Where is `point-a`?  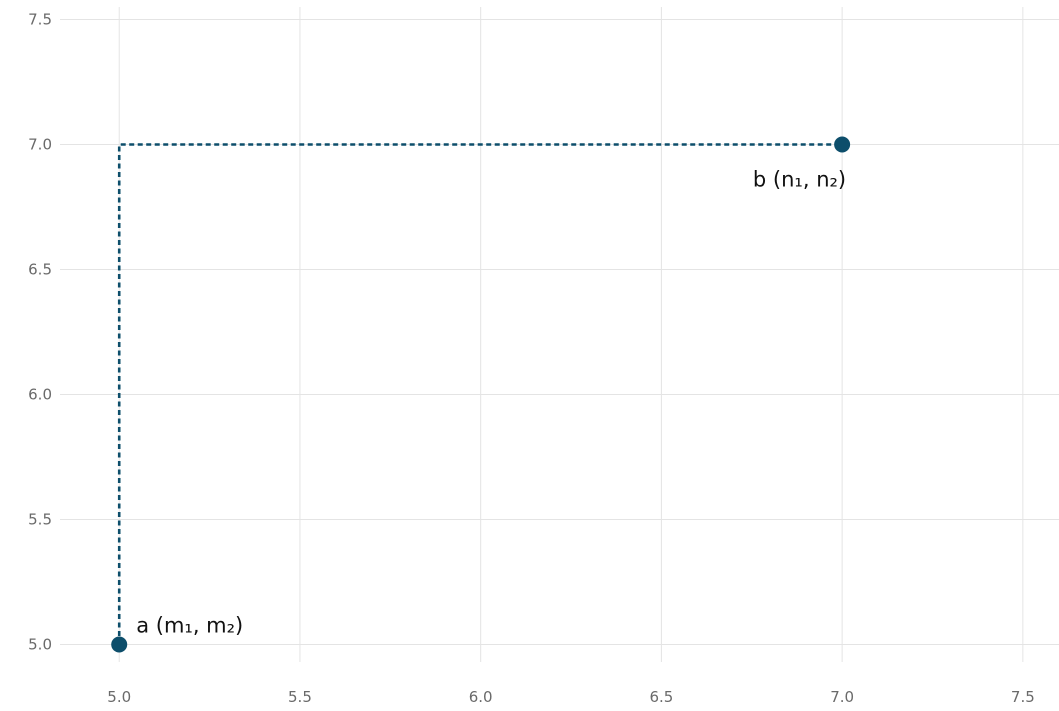 point-a is located at coordinates (119, 644).